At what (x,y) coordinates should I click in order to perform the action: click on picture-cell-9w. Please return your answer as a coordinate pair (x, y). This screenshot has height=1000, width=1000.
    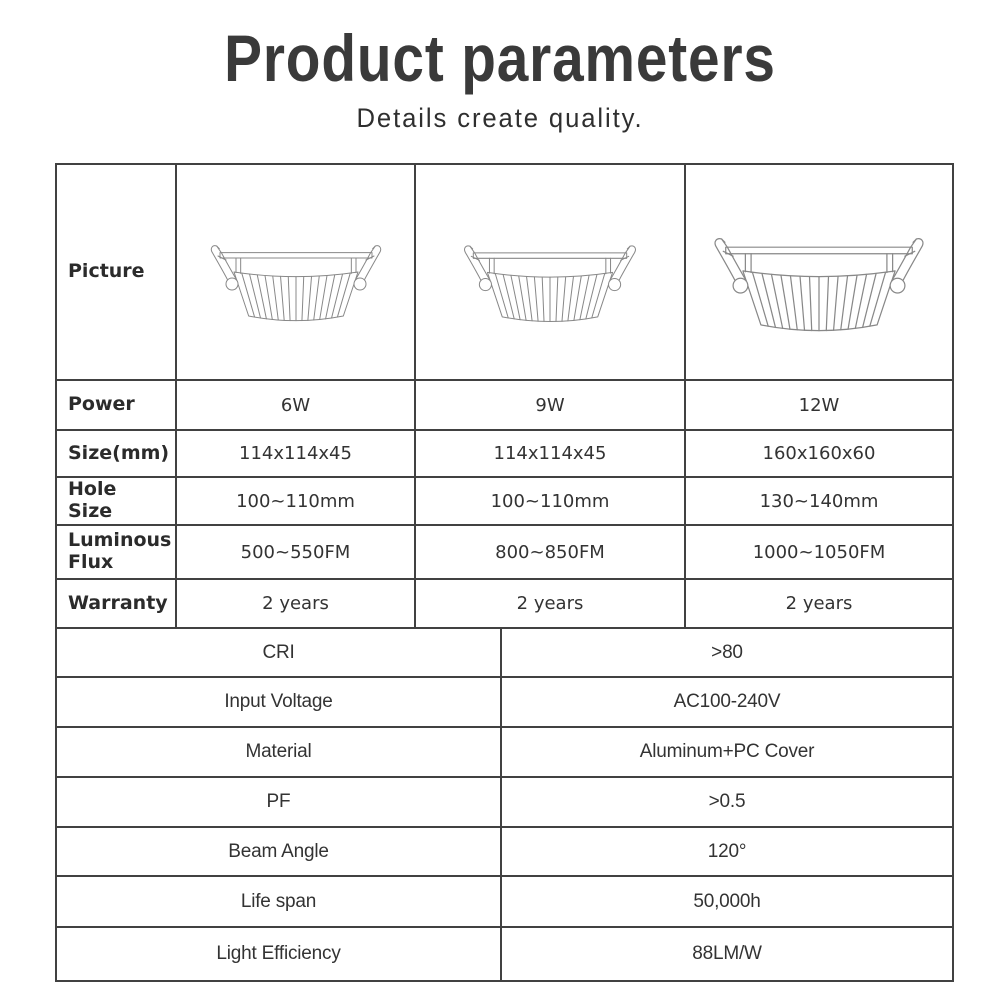
    Looking at the image, I should click on (551, 273).